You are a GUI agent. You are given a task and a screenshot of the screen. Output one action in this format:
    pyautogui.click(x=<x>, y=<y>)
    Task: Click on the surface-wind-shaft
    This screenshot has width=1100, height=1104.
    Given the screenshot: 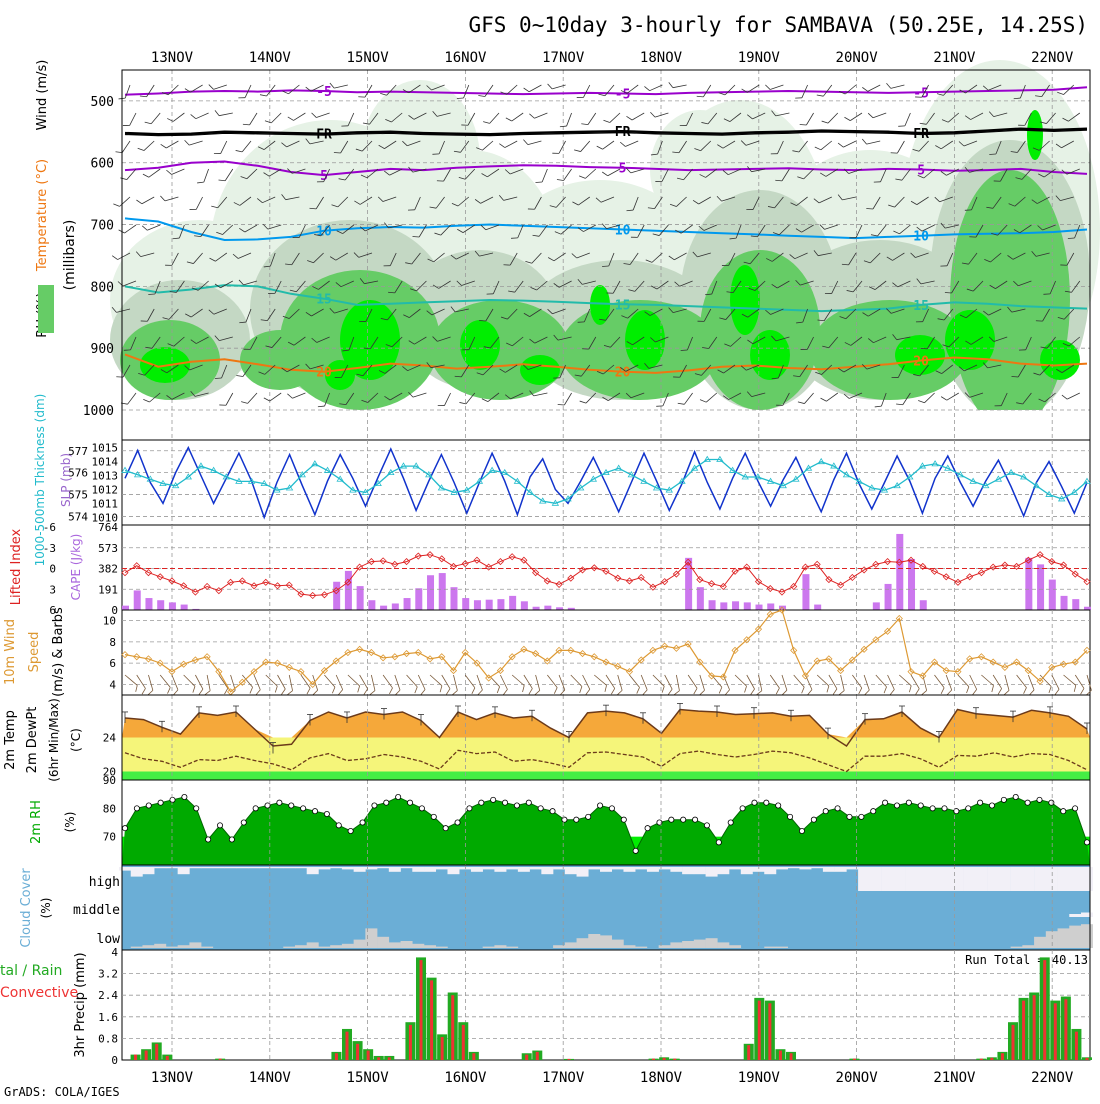 What is the action you would take?
    pyautogui.click(x=1079, y=681)
    